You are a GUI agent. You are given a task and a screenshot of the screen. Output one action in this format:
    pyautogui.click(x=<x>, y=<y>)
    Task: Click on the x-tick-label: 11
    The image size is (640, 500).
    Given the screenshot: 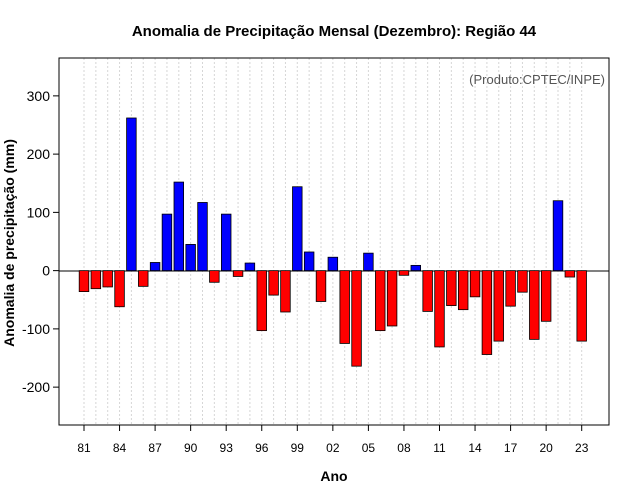 What is the action you would take?
    pyautogui.click(x=439, y=448)
    